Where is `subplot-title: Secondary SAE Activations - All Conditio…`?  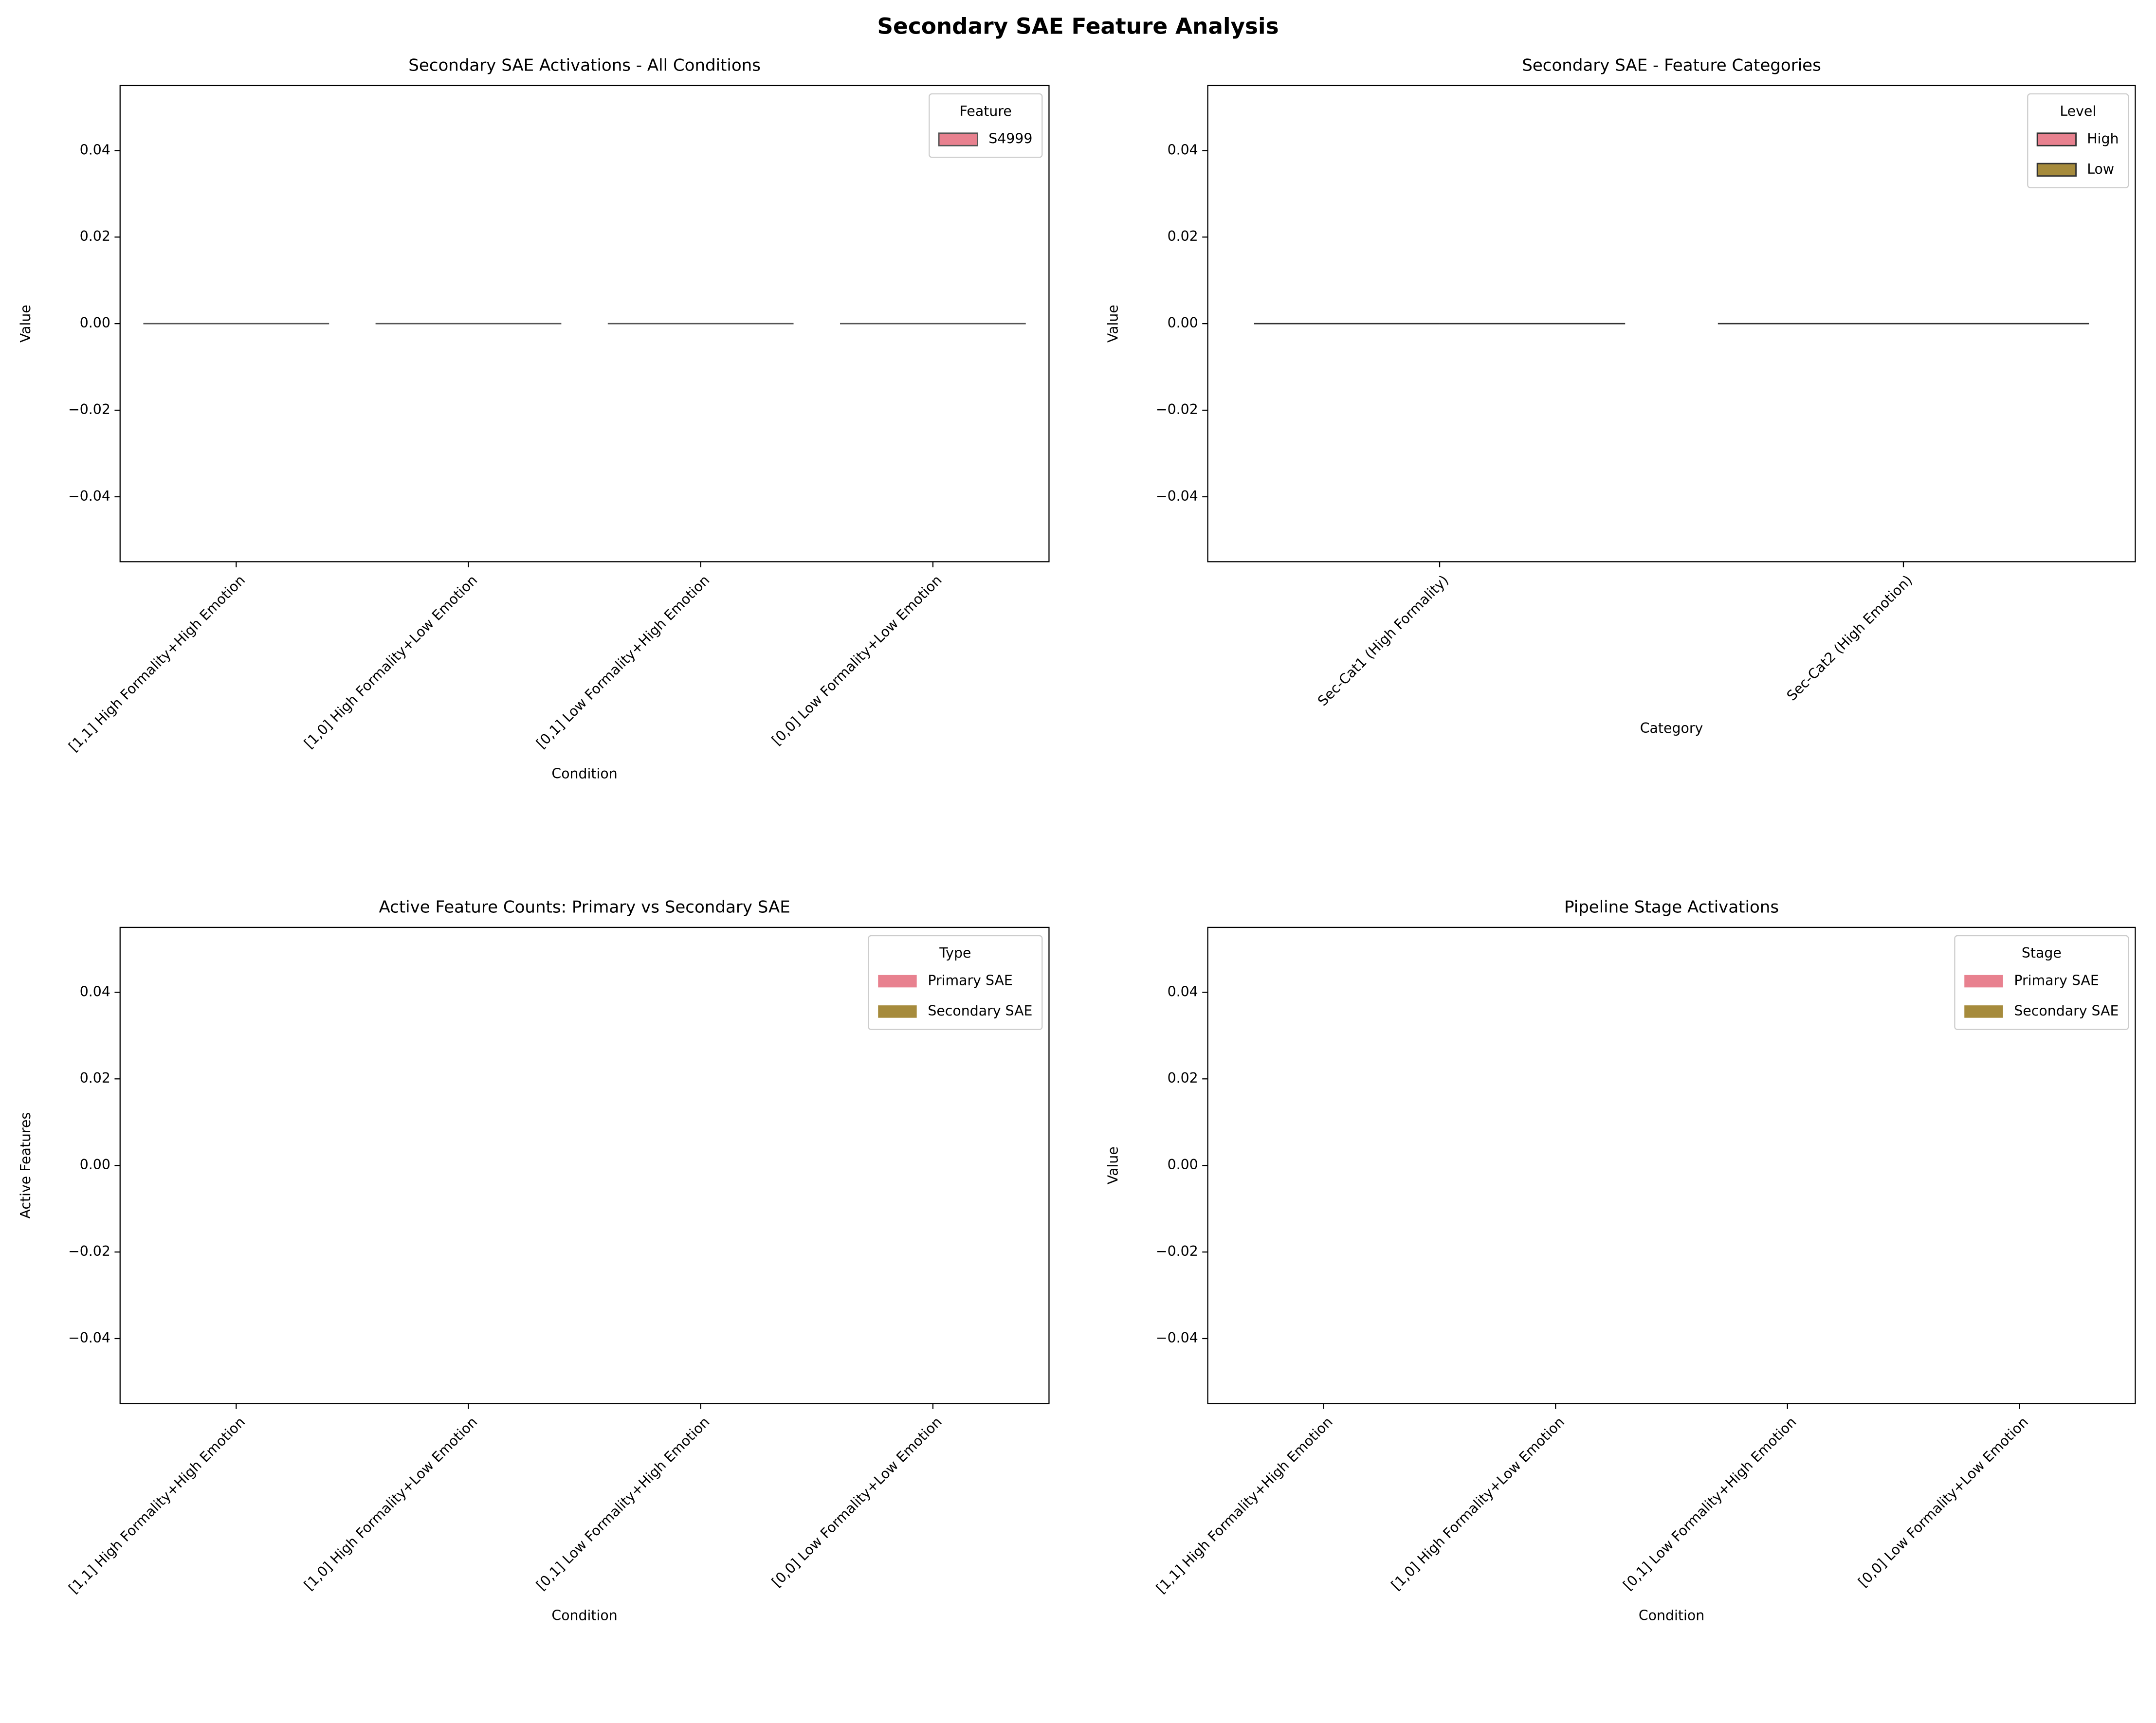 subplot-title: Secondary SAE Activations - All Conditio… is located at coordinates (584, 65).